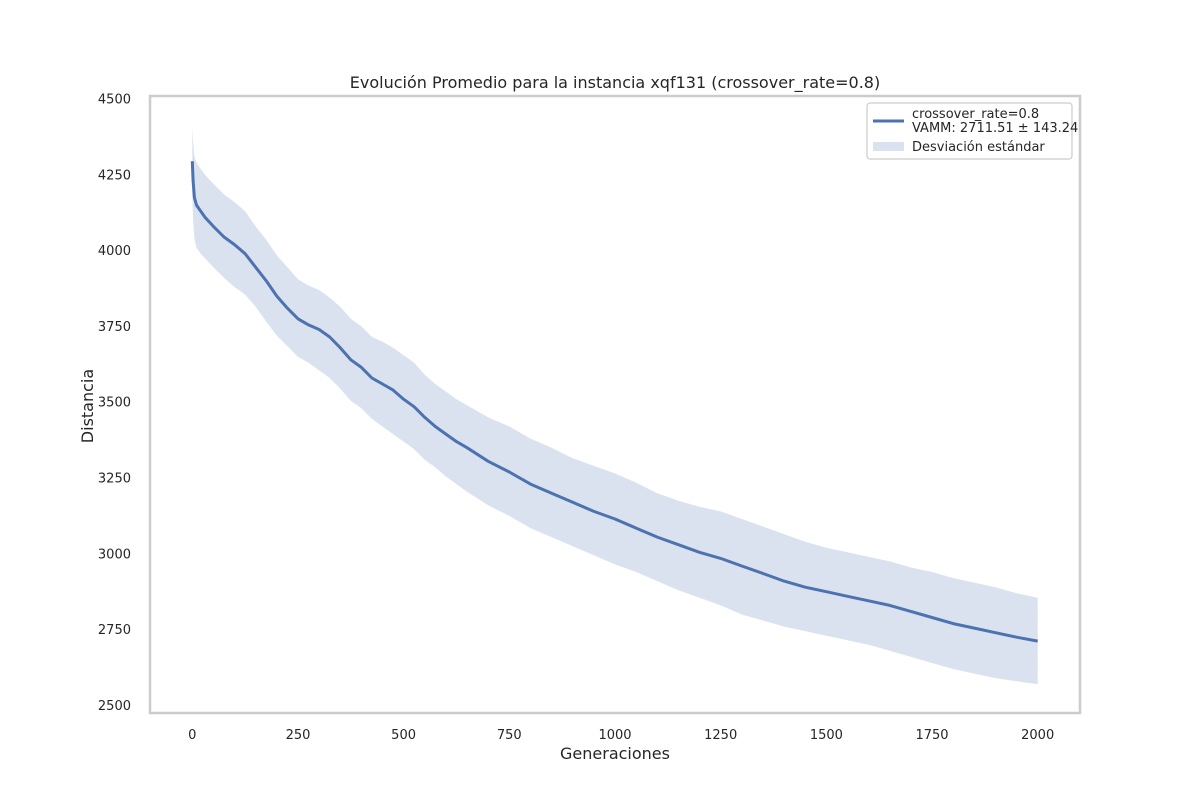 Image resolution: width=1200 pixels, height=800 pixels. I want to click on y-tick-label: 4000, so click(114, 251).